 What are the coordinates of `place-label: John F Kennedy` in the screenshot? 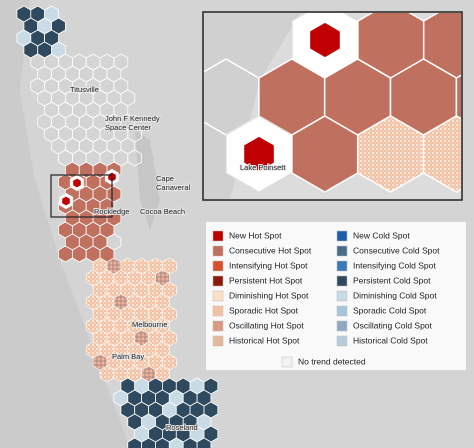 It's located at (132, 118).